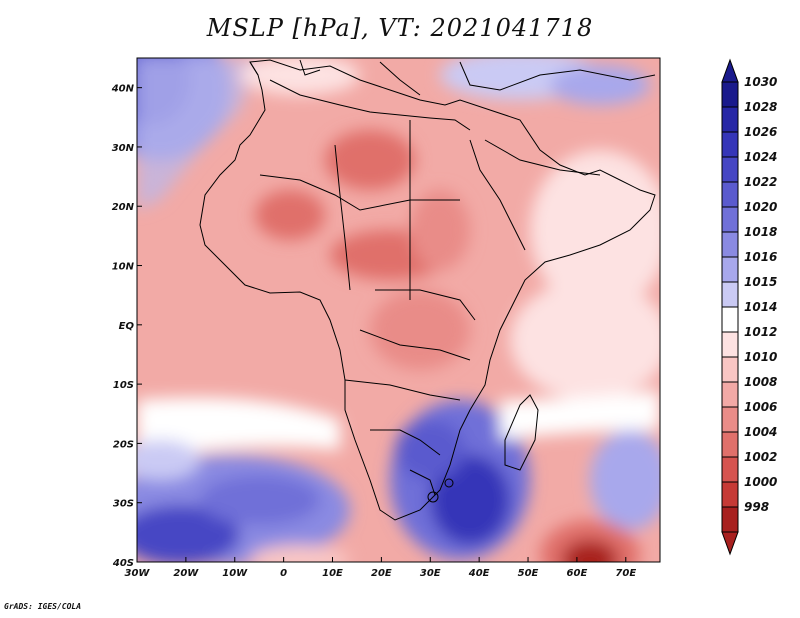 This screenshot has height=618, width=800. Describe the element at coordinates (760, 282) in the screenshot. I see `colorbar-label: 1015` at that location.